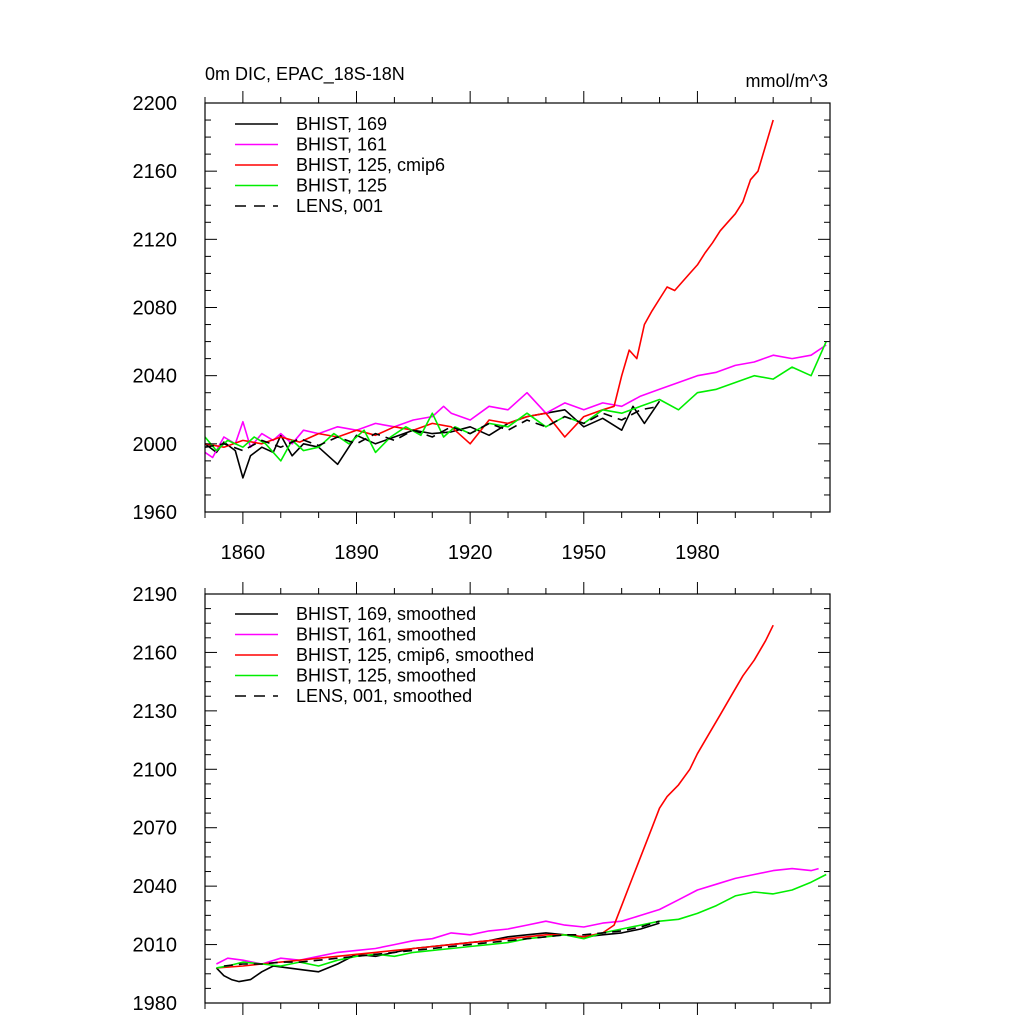 The width and height of the screenshot is (1024, 1024). I want to click on y-tick-label: 2120, so click(155, 240).